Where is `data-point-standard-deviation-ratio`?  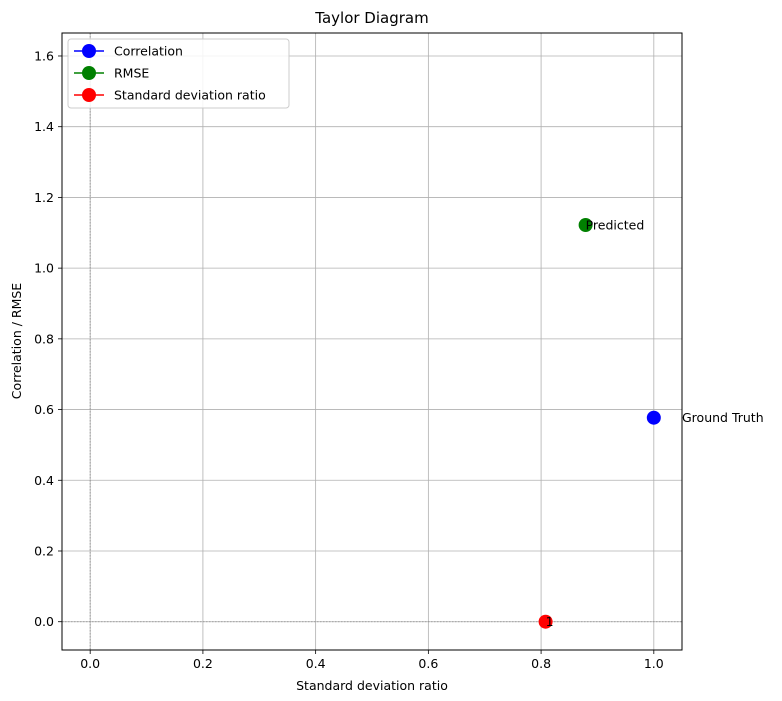
data-point-standard-deviation-ratio is located at coordinates (545, 621).